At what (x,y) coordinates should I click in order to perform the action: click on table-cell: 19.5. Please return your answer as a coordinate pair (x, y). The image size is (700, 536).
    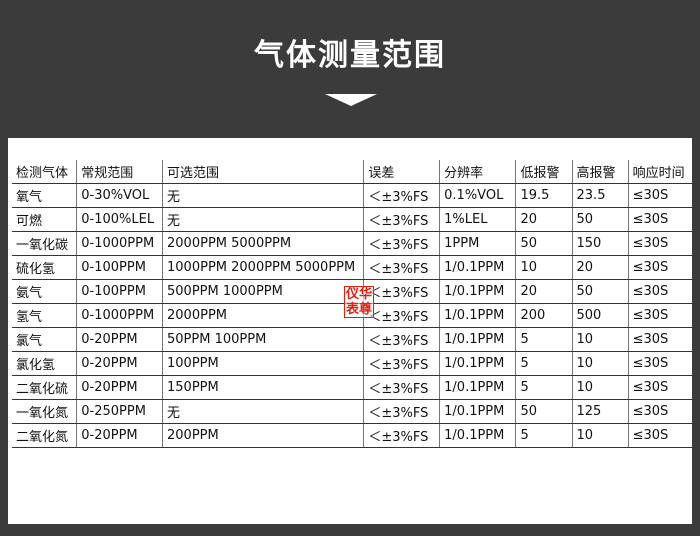
    Looking at the image, I should click on (544, 195).